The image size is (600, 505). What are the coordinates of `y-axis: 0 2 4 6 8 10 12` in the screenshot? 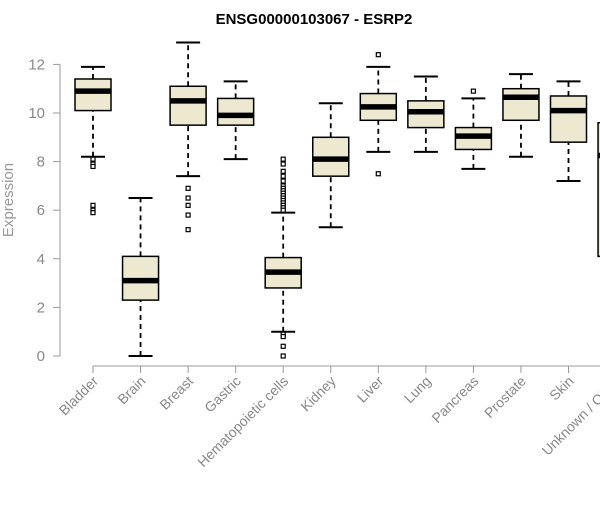 It's located at (44, 210).